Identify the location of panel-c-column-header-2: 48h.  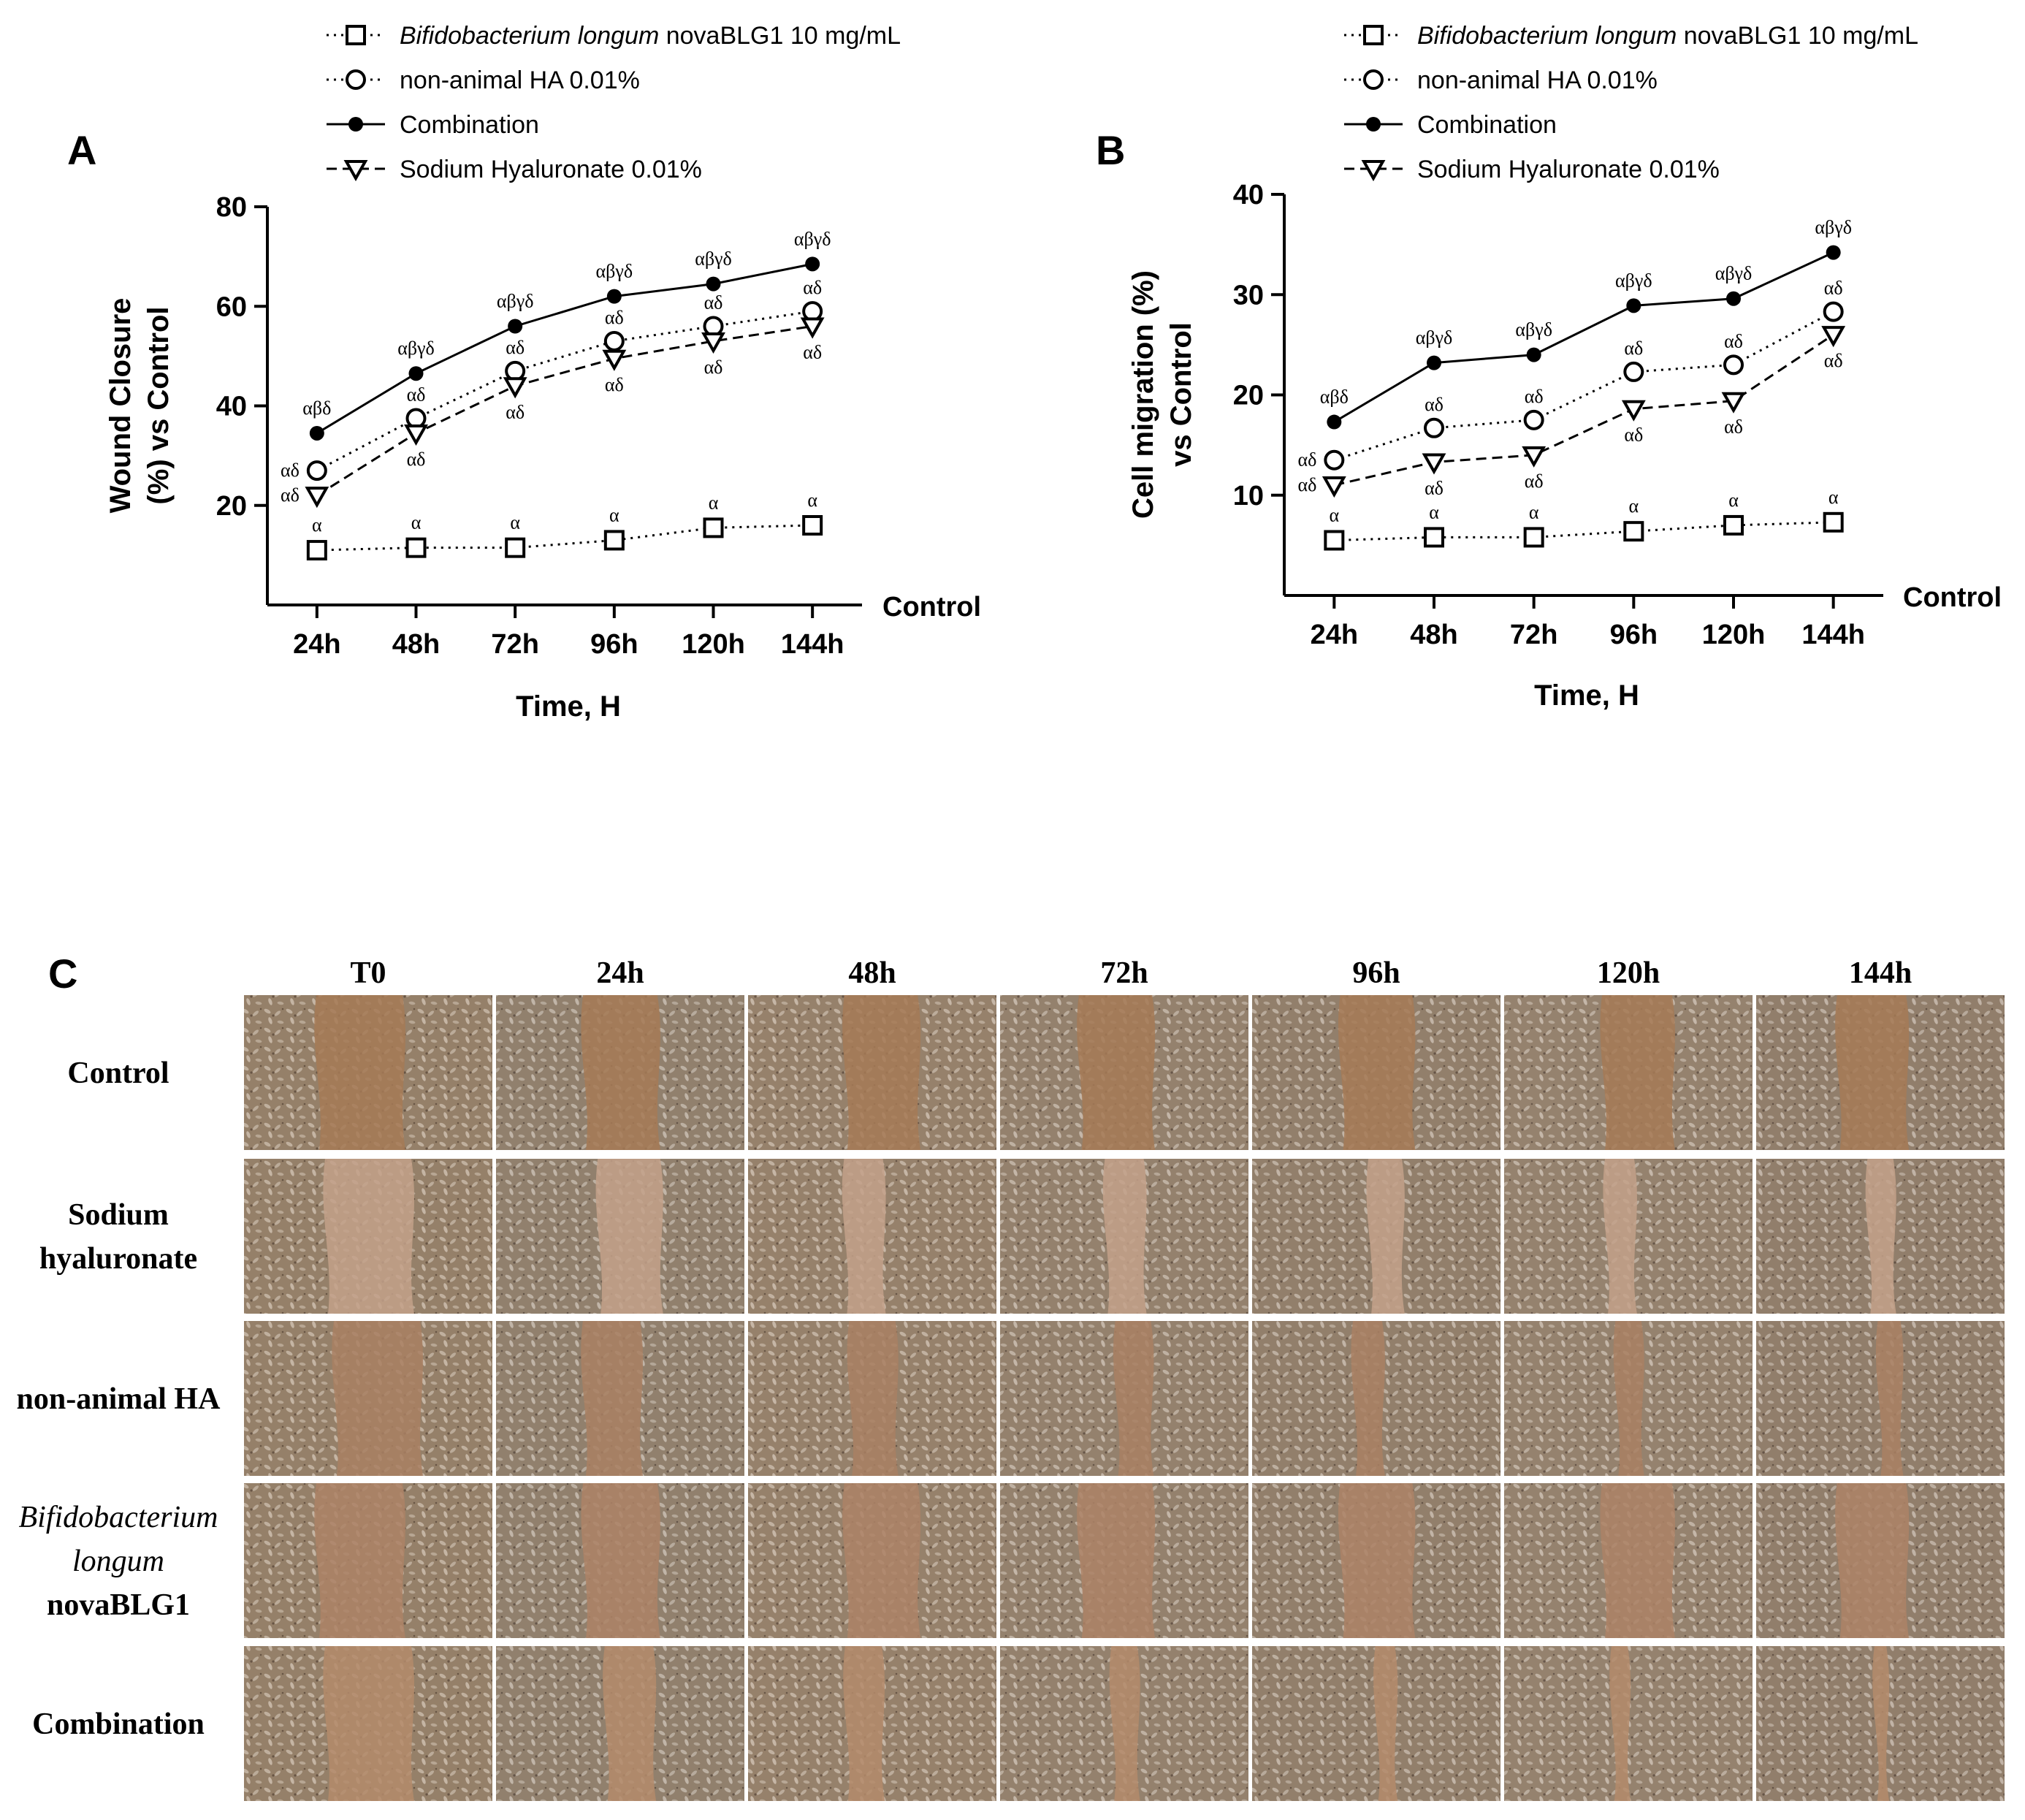
(872, 973).